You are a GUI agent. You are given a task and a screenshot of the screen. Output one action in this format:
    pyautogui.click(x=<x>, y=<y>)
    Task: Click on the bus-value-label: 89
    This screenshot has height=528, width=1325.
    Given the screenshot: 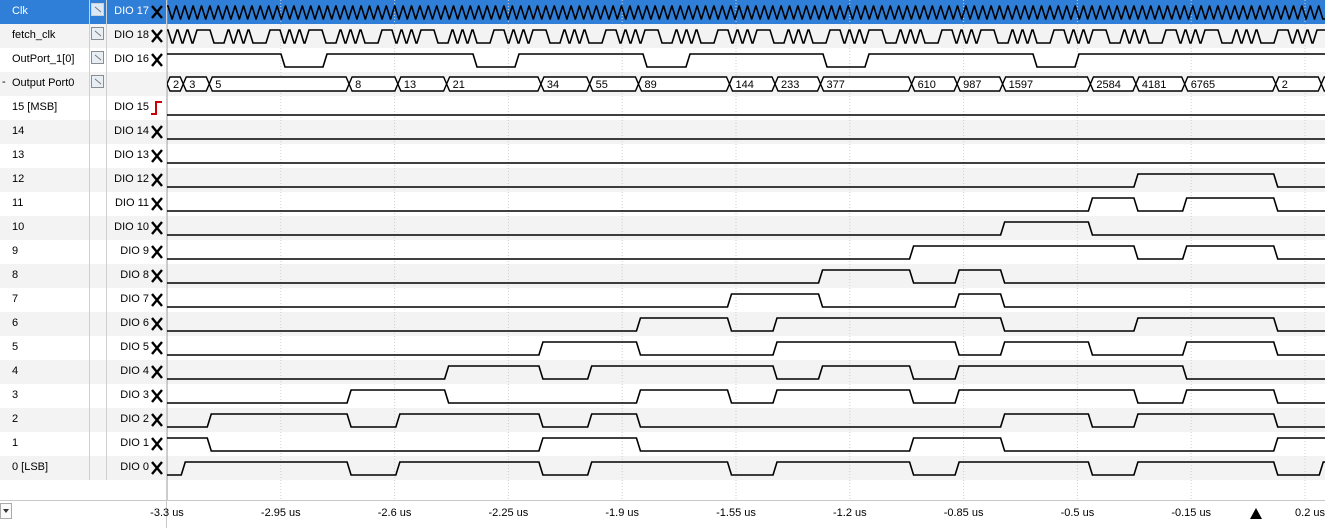 What is the action you would take?
    pyautogui.click(x=650, y=85)
    